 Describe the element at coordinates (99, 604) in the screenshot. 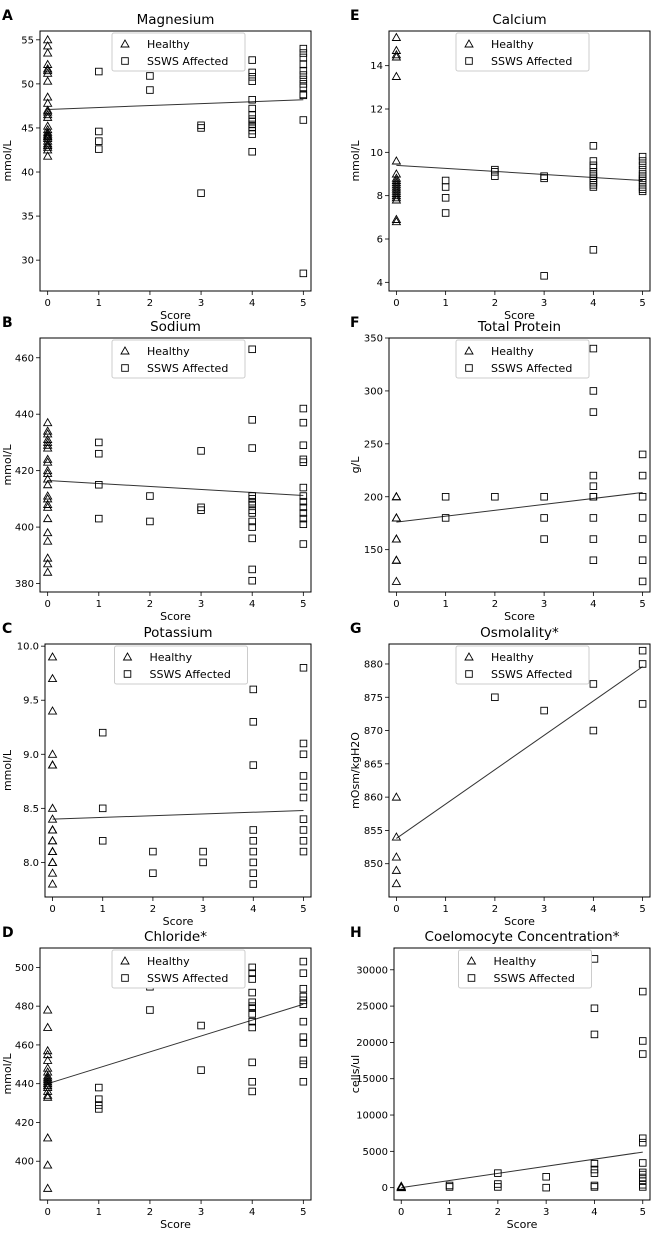

I see `x-tick-label: 1` at that location.